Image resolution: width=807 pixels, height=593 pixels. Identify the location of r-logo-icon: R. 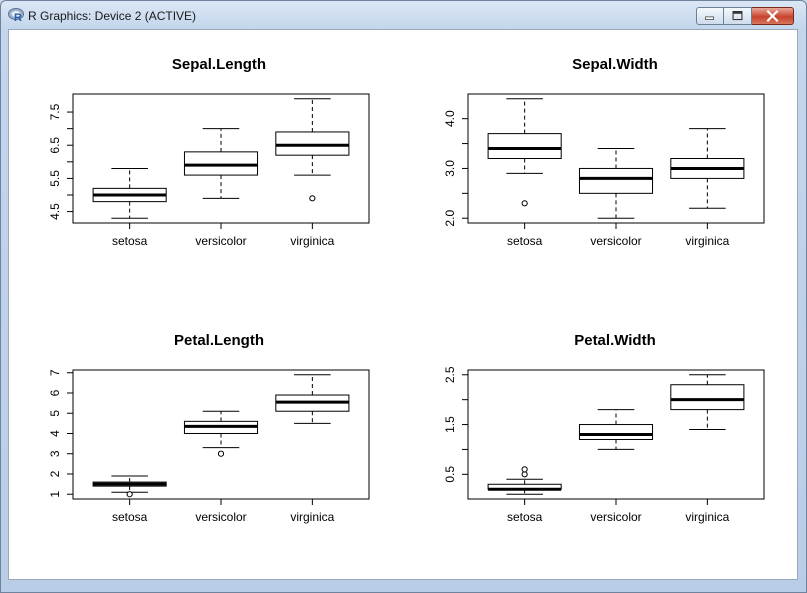
(16, 15).